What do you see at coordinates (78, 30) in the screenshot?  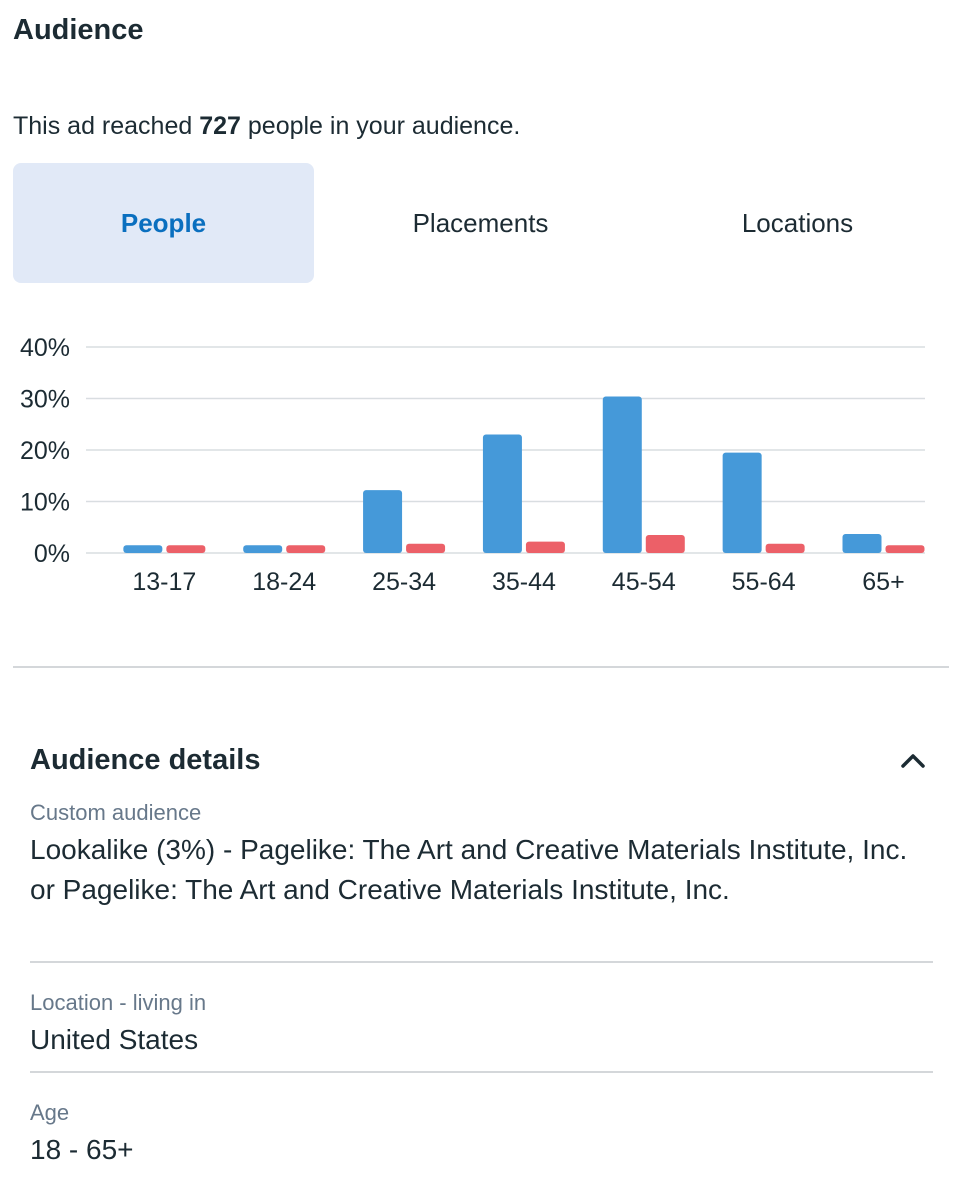 I see `section-title: Audience` at bounding box center [78, 30].